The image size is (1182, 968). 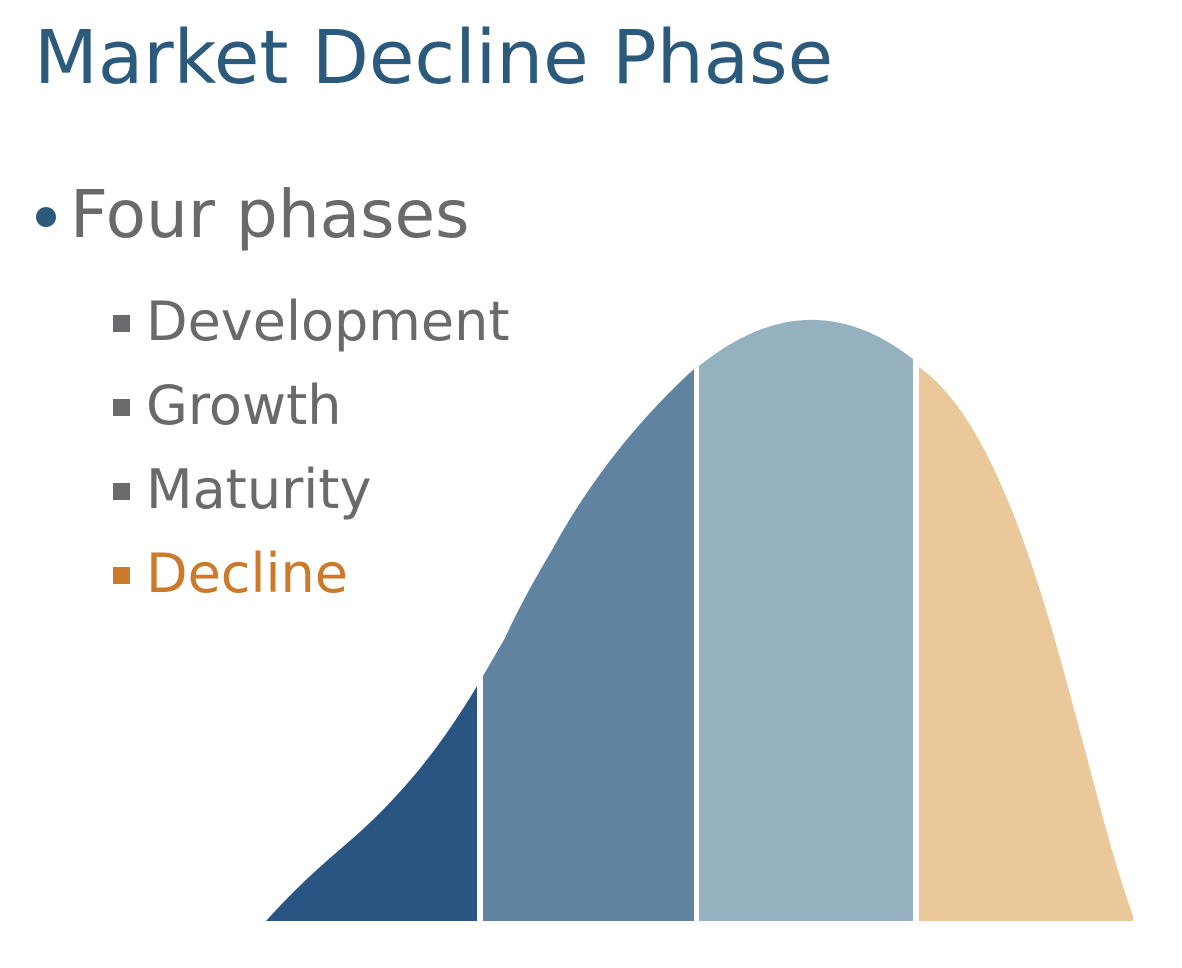 I want to click on segment-decline, so click(x=1026, y=644).